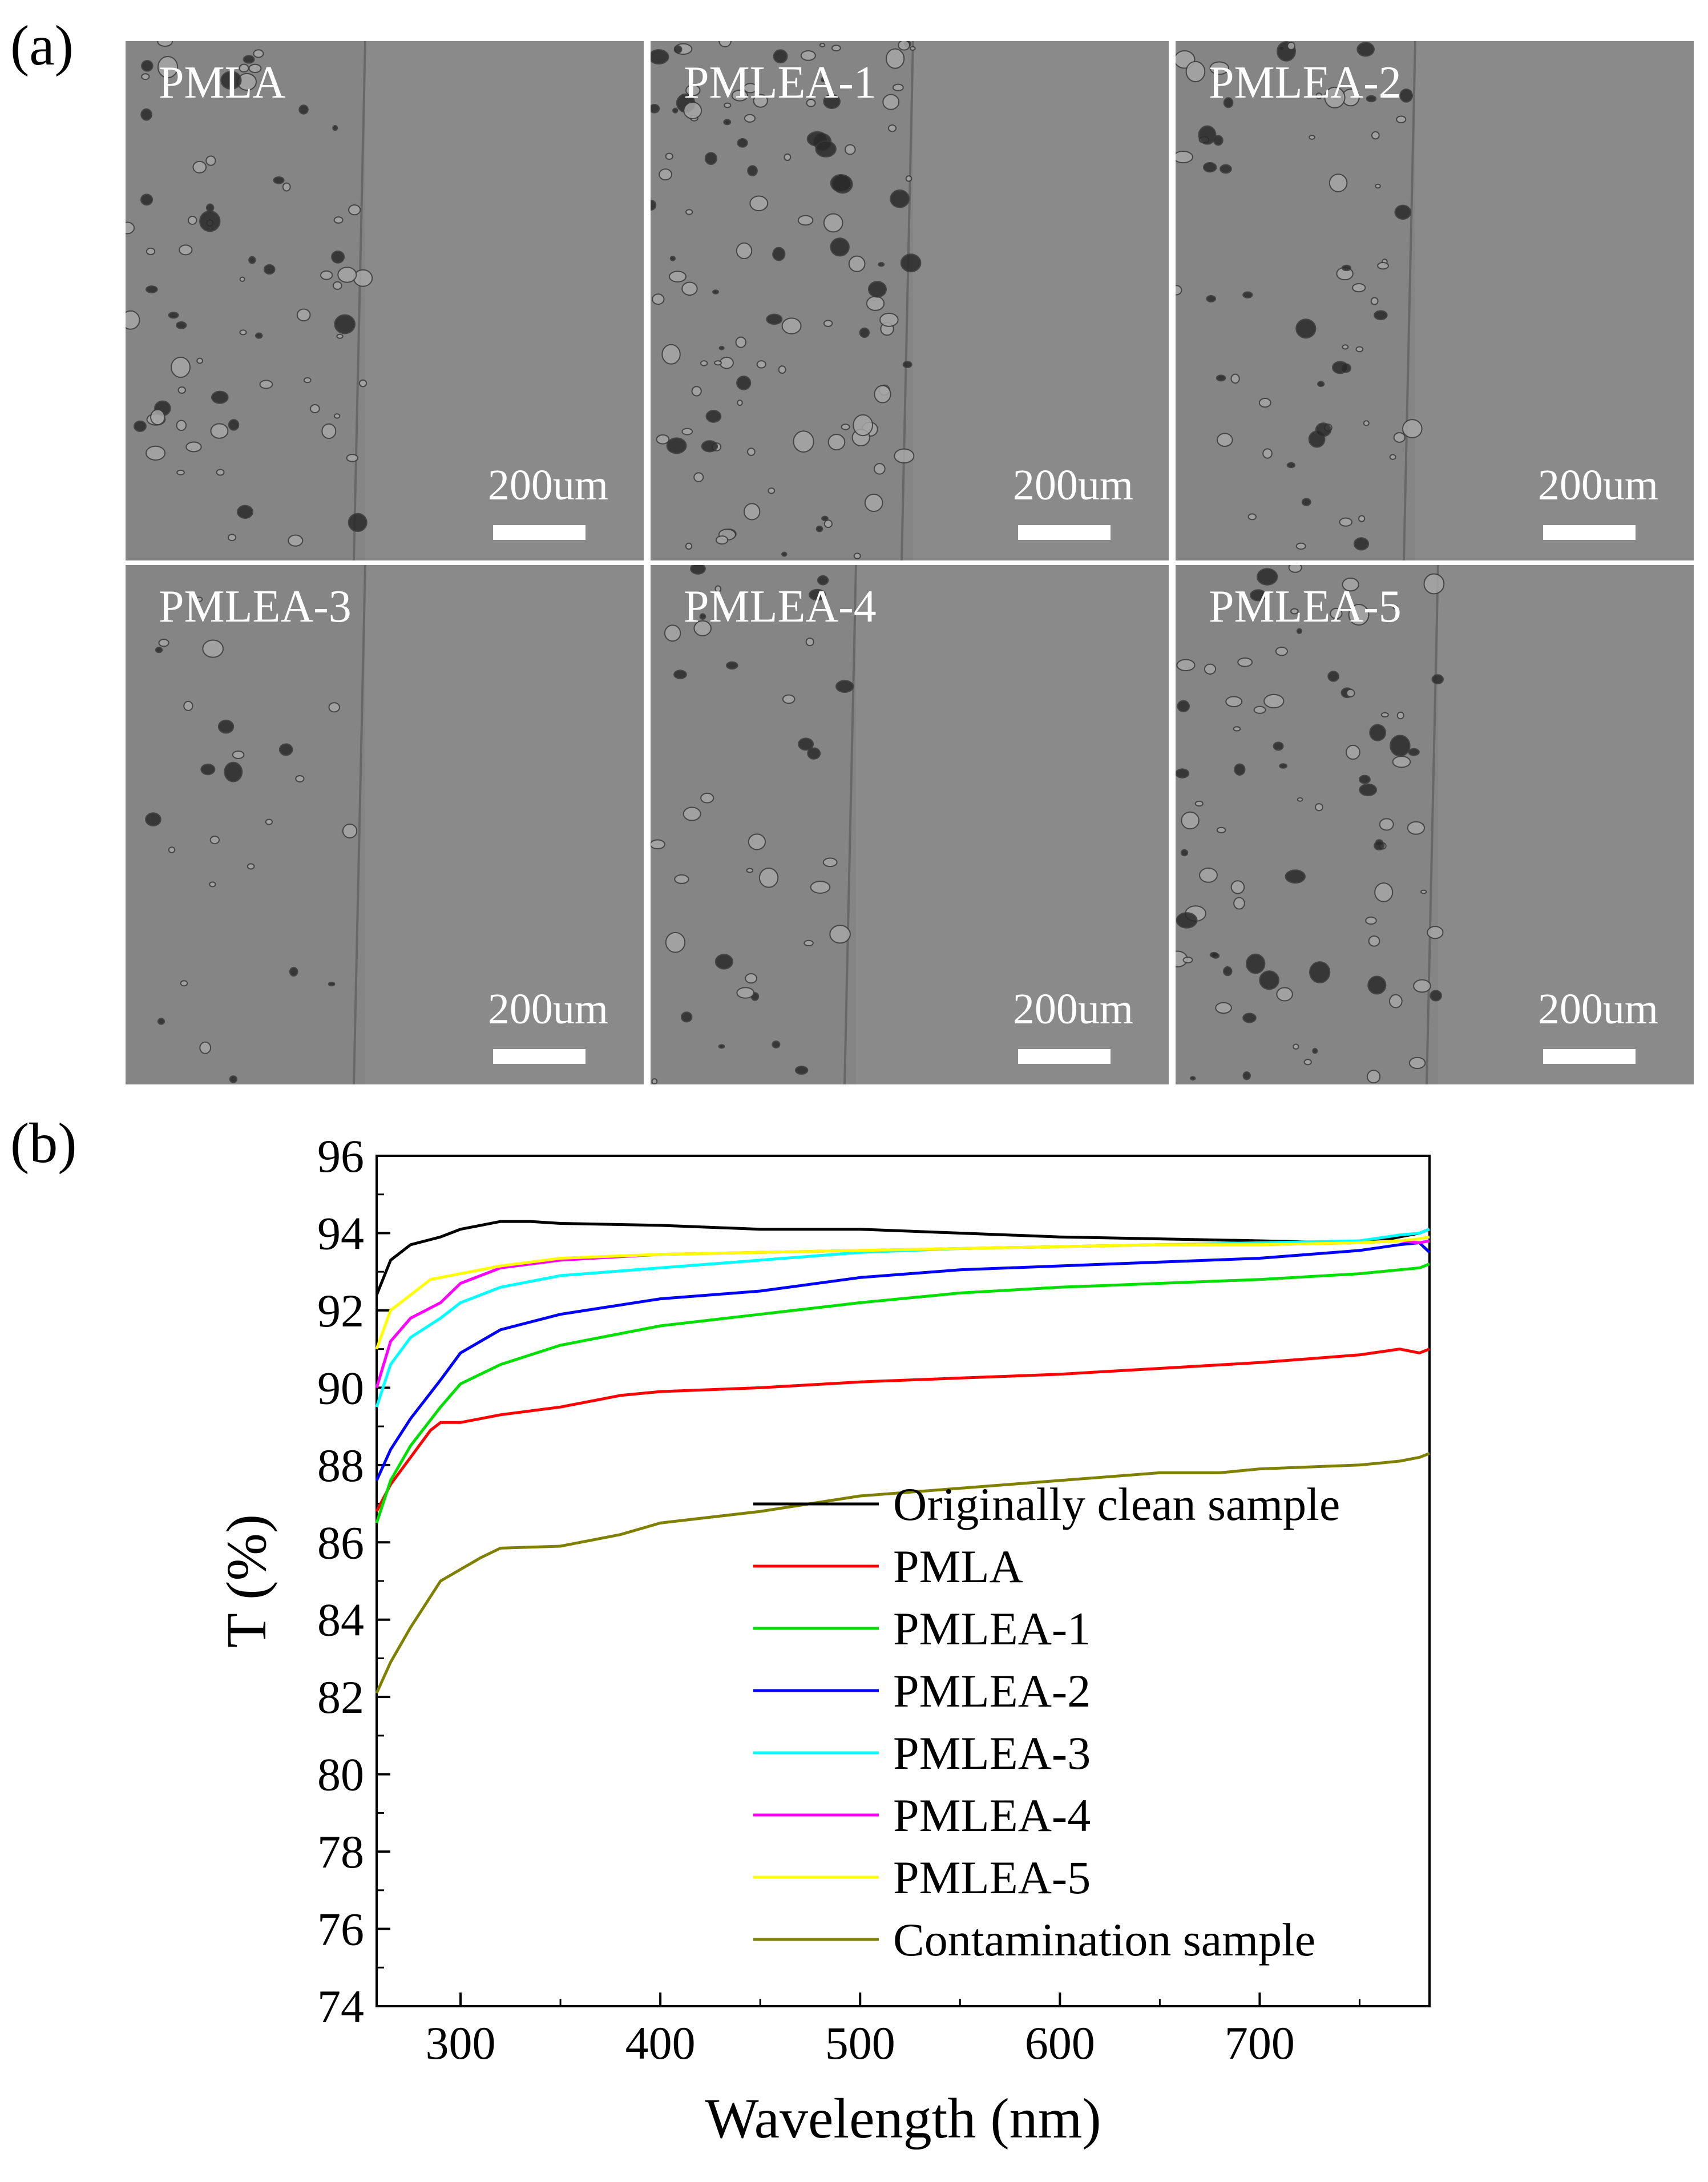  I want to click on y-tick-label: 86, so click(340, 1542).